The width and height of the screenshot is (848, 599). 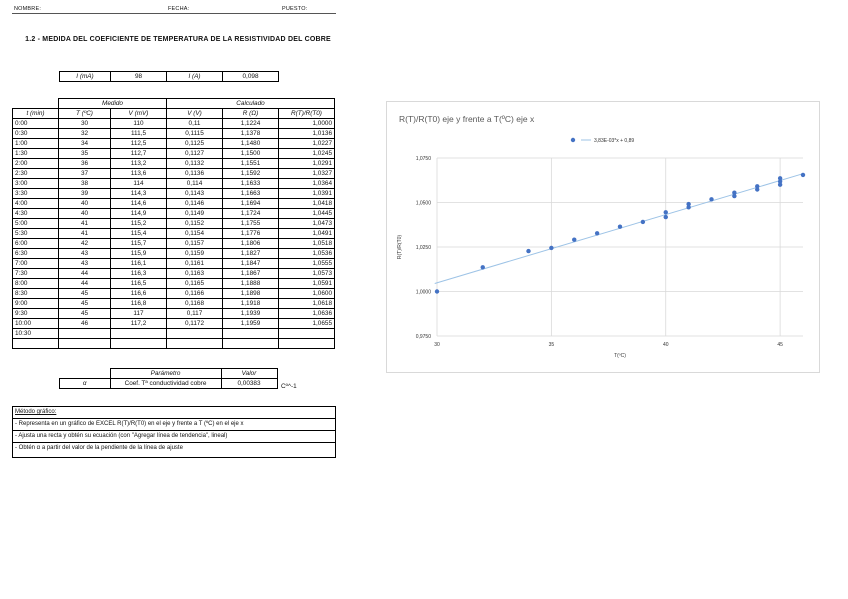 I want to click on table-cell: 1,1724, so click(x=250, y=213).